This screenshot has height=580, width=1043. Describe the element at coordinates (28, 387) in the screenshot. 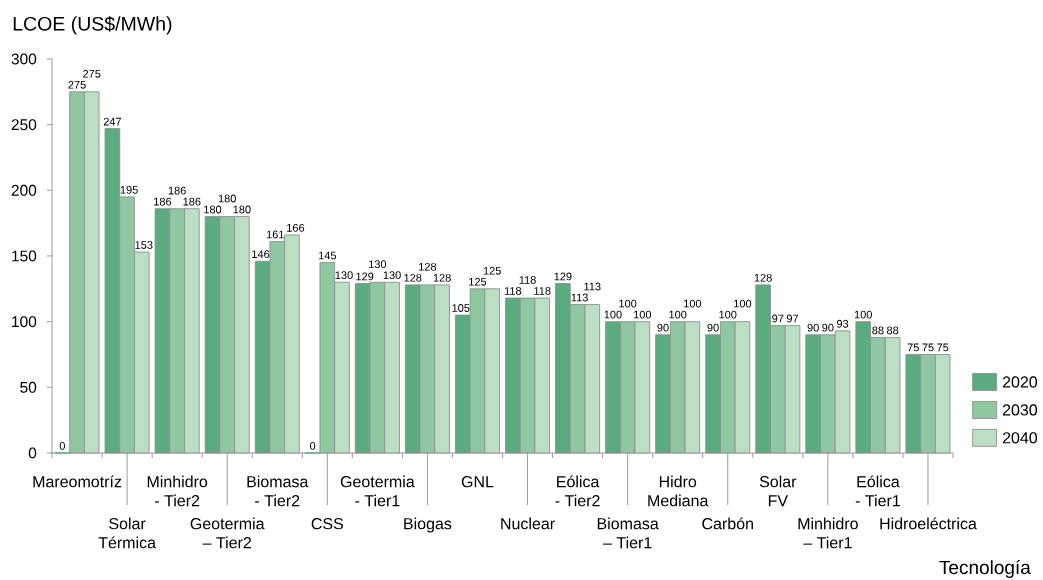

I see `y-tick-label: 50` at that location.